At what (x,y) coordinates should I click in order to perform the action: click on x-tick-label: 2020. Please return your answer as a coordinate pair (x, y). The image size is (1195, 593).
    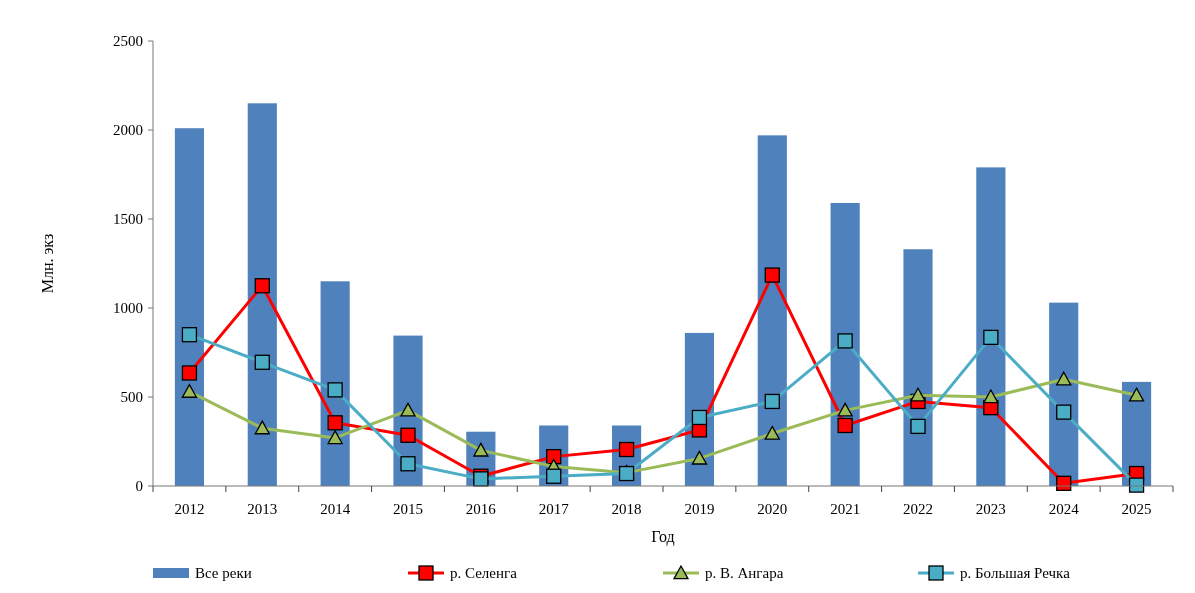
    Looking at the image, I should click on (772, 509).